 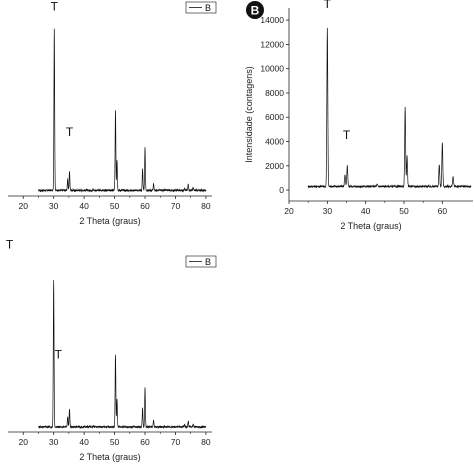 What do you see at coordinates (274, 142) in the screenshot?
I see `top-right-y-tick-label: 4000` at bounding box center [274, 142].